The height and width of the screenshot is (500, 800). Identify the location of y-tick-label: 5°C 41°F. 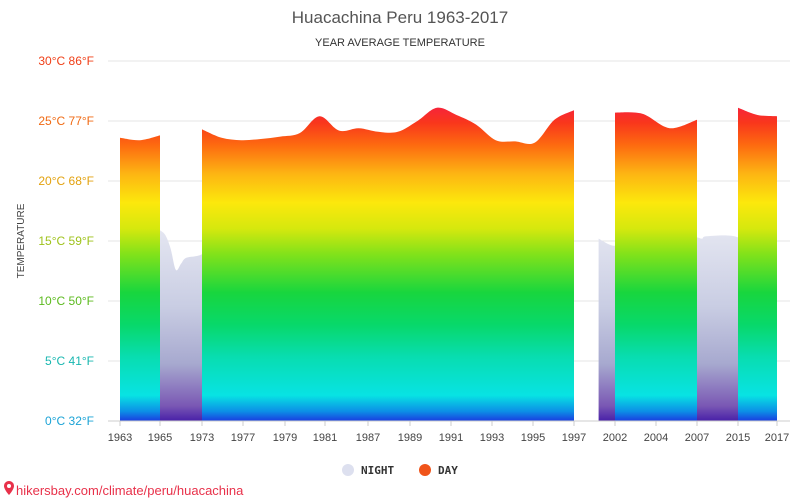
(69, 361).